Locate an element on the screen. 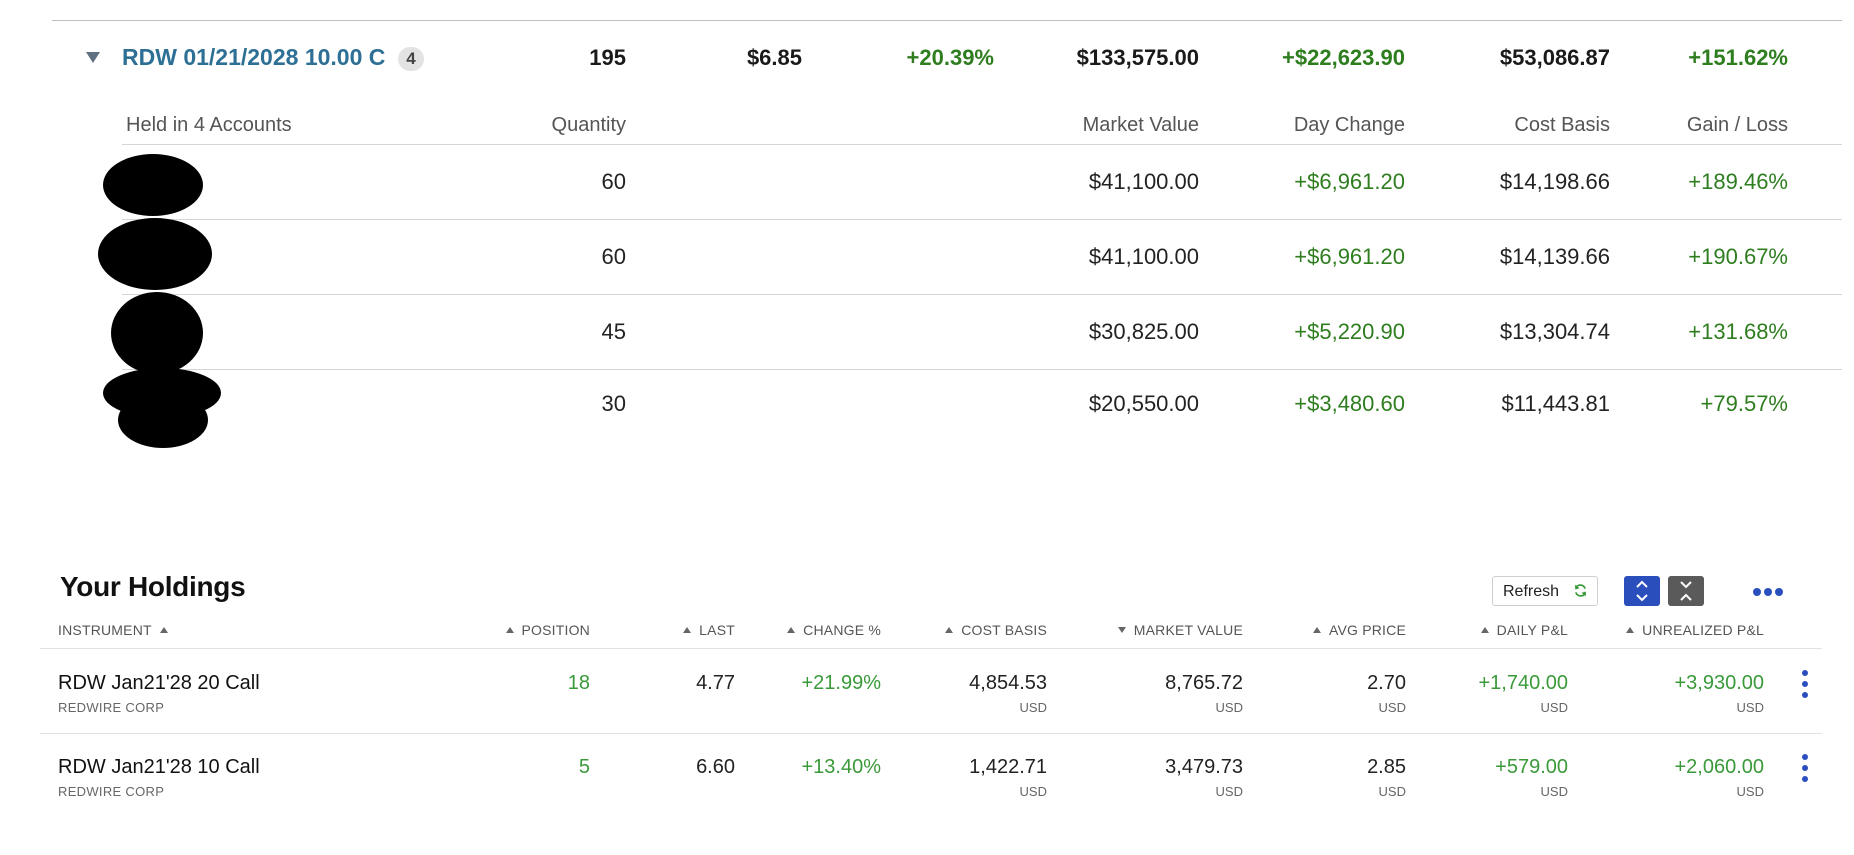  account-cost-basis: $14,198.66 is located at coordinates (1554, 181).